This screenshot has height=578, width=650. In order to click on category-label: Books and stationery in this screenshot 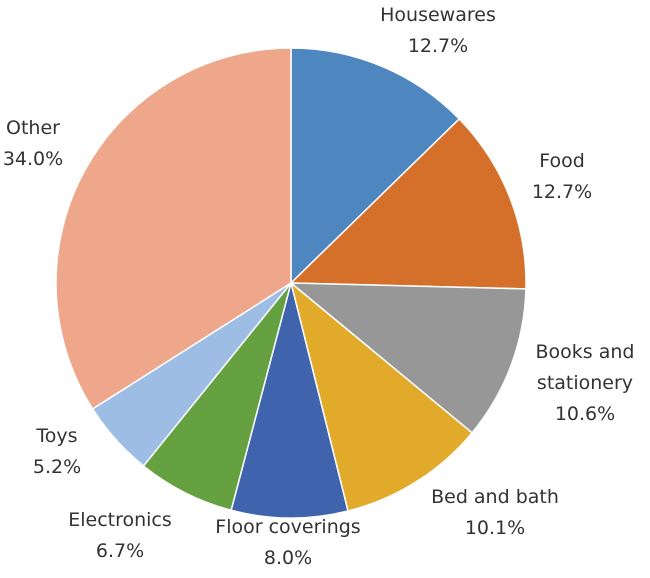, I will do `click(585, 367)`.